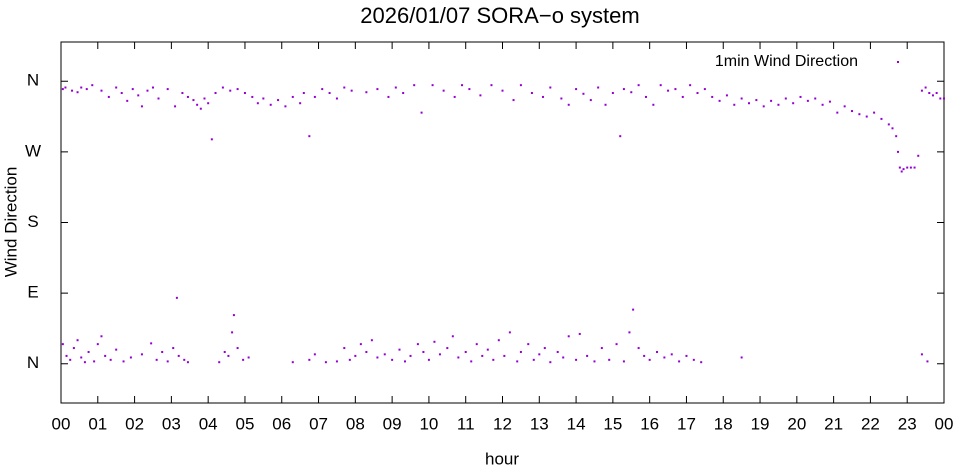 The height and width of the screenshot is (471, 961). I want to click on x-tick-label: 17, so click(686, 423).